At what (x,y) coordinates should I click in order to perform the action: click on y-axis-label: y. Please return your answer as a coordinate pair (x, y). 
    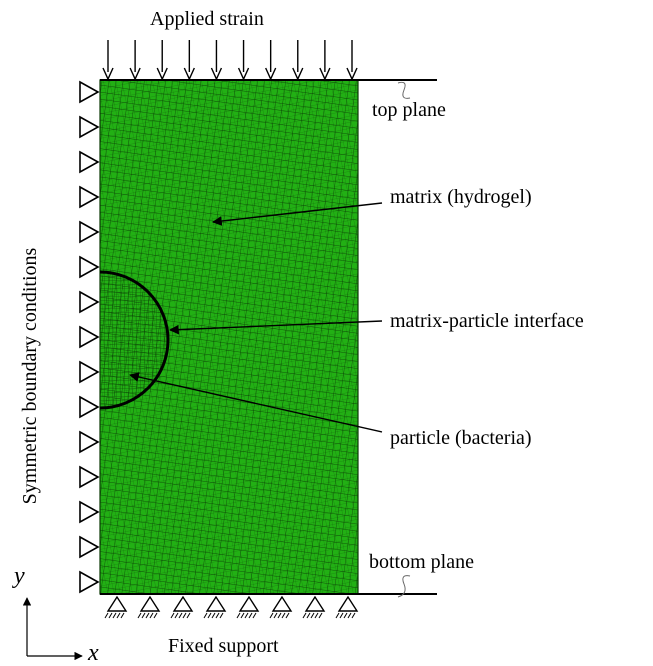
    Looking at the image, I should click on (19, 576).